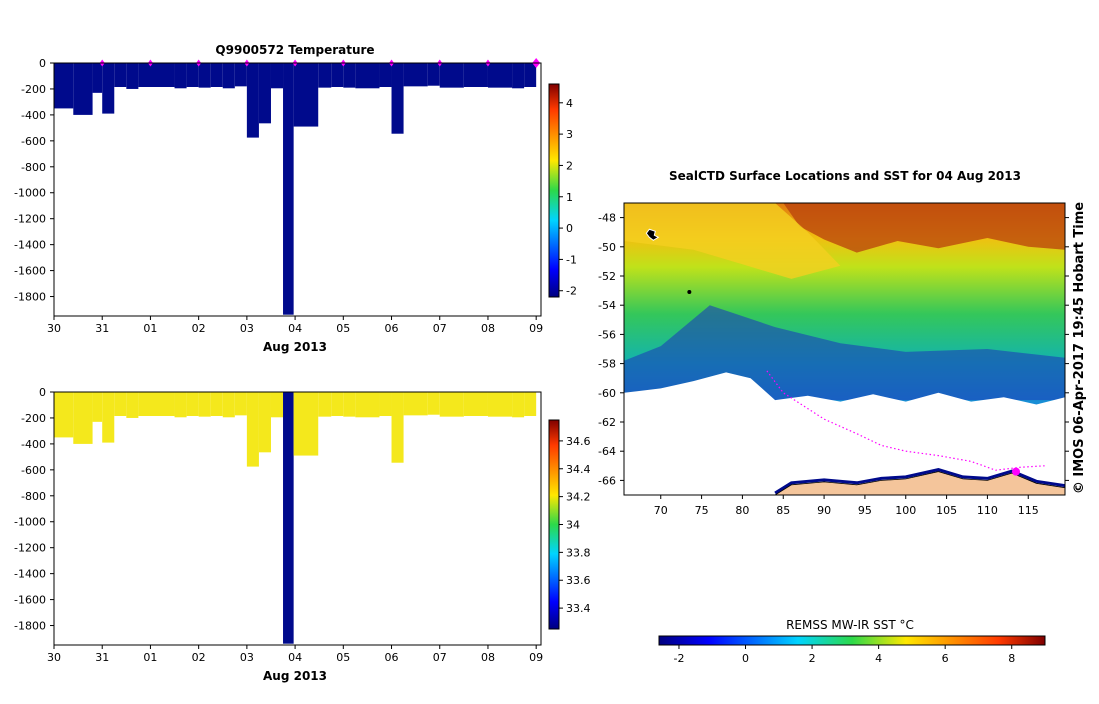 The image size is (1099, 704). What do you see at coordinates (295, 328) in the screenshot?
I see `temperature-x-tick-label: 04` at bounding box center [295, 328].